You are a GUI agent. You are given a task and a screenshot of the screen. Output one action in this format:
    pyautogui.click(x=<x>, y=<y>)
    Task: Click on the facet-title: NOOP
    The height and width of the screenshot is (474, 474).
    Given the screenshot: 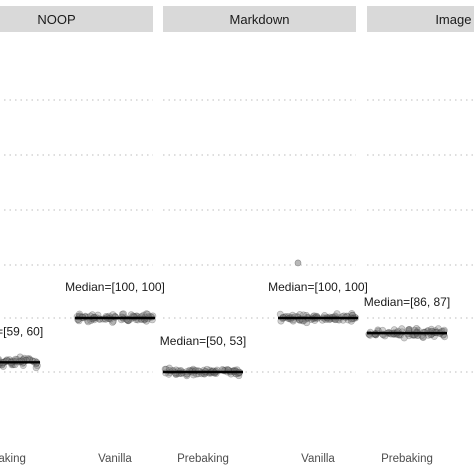 What is the action you would take?
    pyautogui.click(x=56, y=19)
    